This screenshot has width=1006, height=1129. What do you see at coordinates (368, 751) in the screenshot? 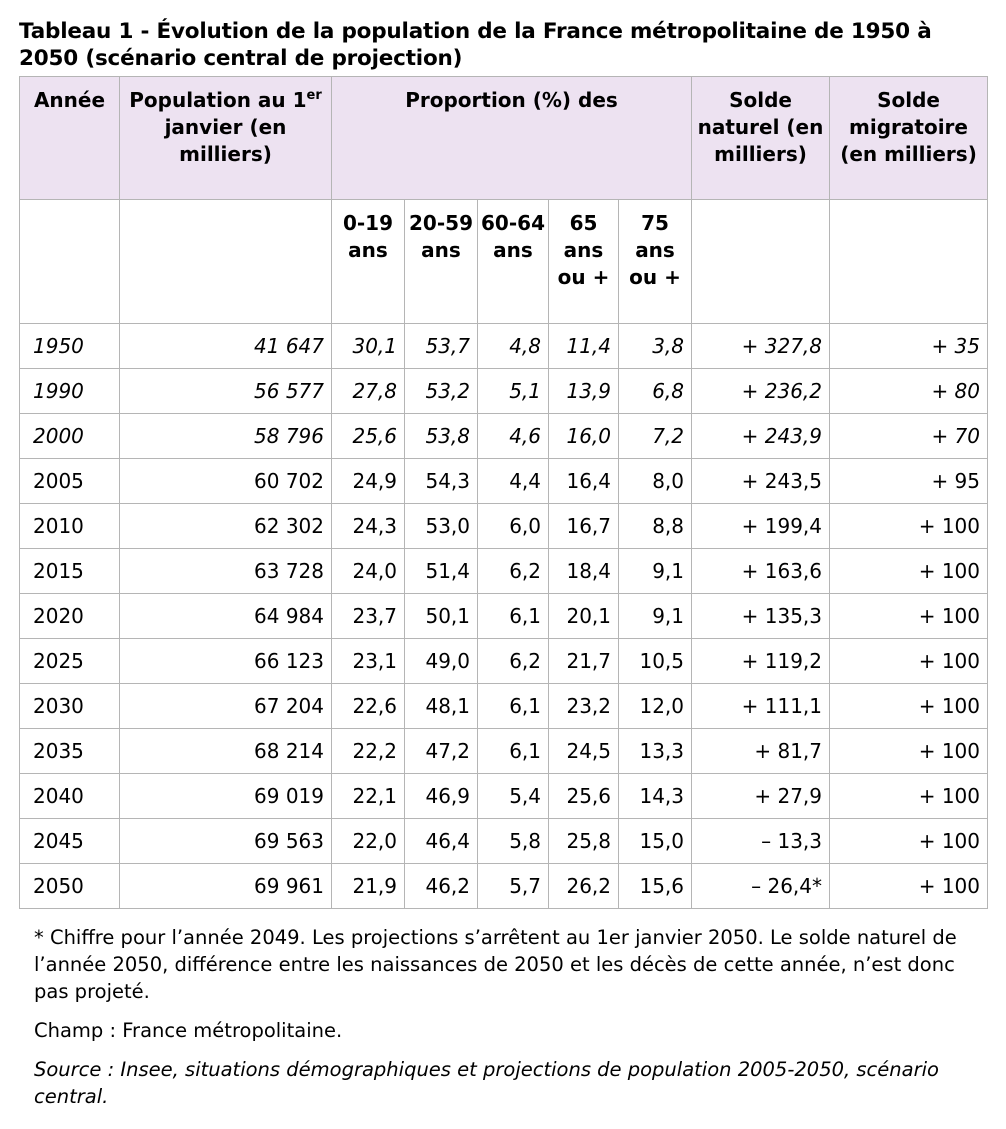
I see `cell-p0_19: 22,2` at bounding box center [368, 751].